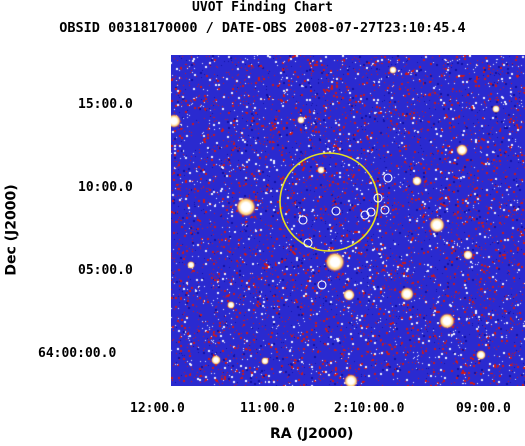  What do you see at coordinates (77, 353) in the screenshot?
I see `y-tick-label: 64:00:00.0` at bounding box center [77, 353].